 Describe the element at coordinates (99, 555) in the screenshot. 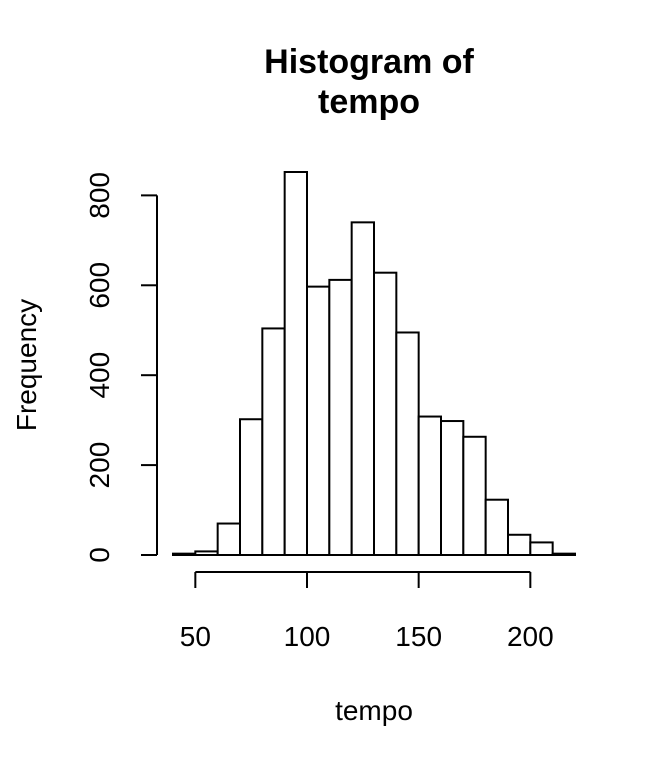

I see `y-tick-label: 0` at that location.